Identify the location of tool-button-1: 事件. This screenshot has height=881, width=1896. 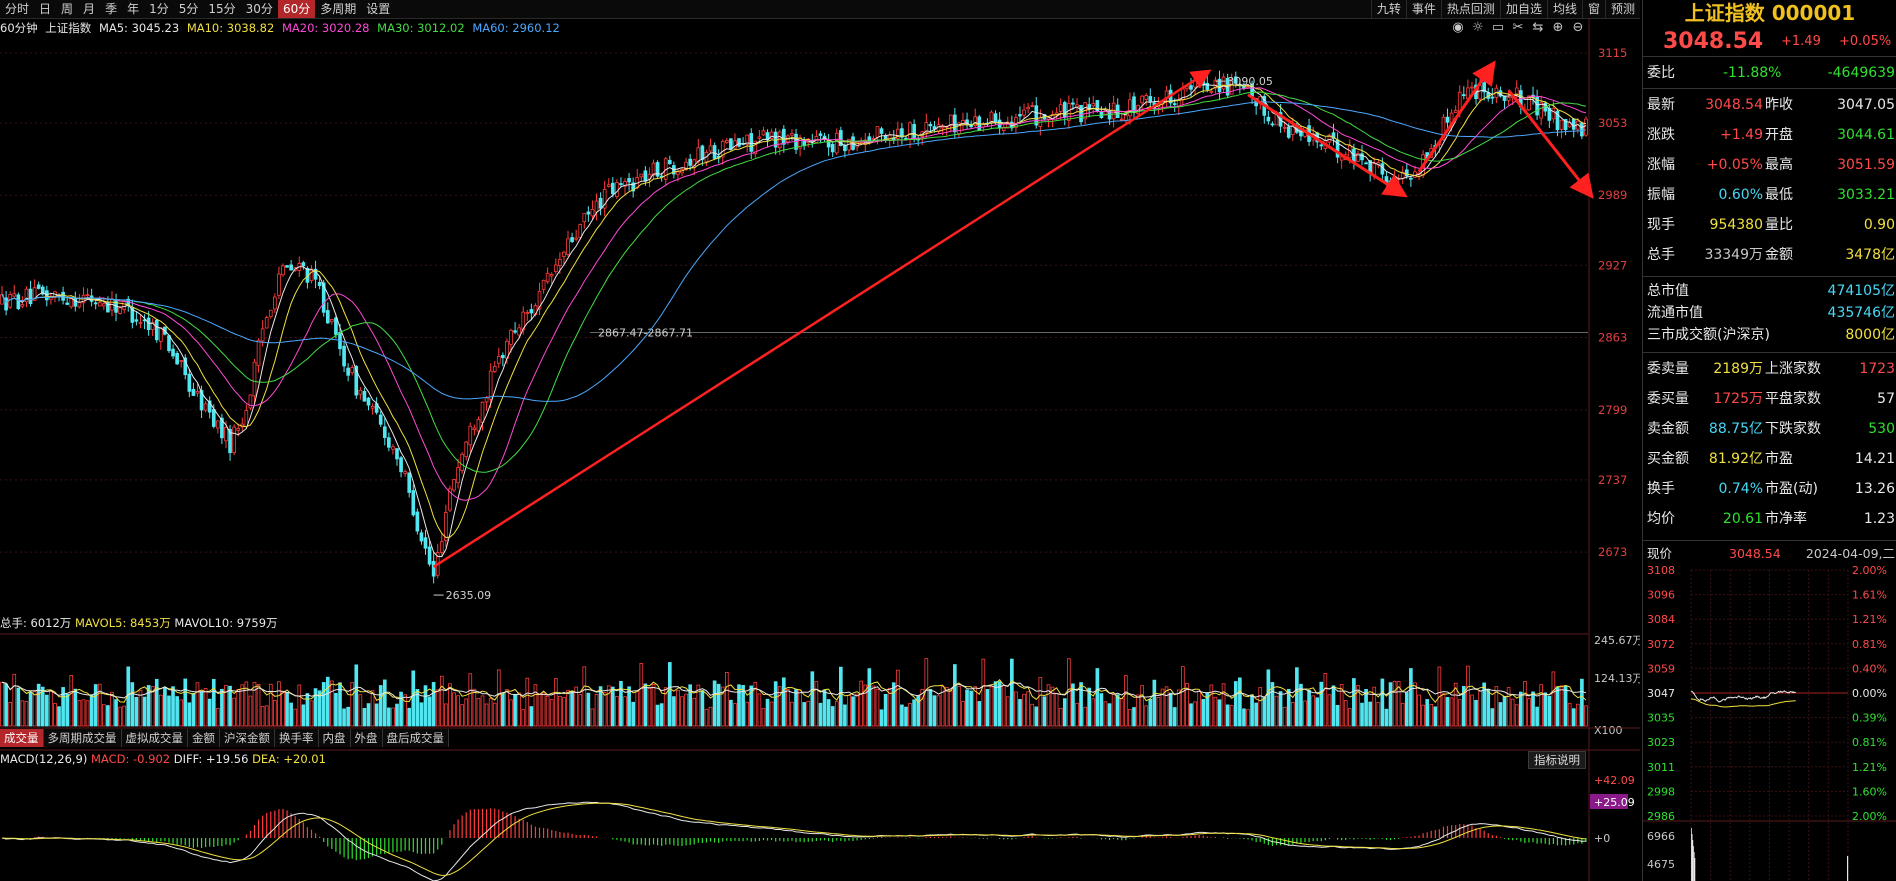
(1423, 9).